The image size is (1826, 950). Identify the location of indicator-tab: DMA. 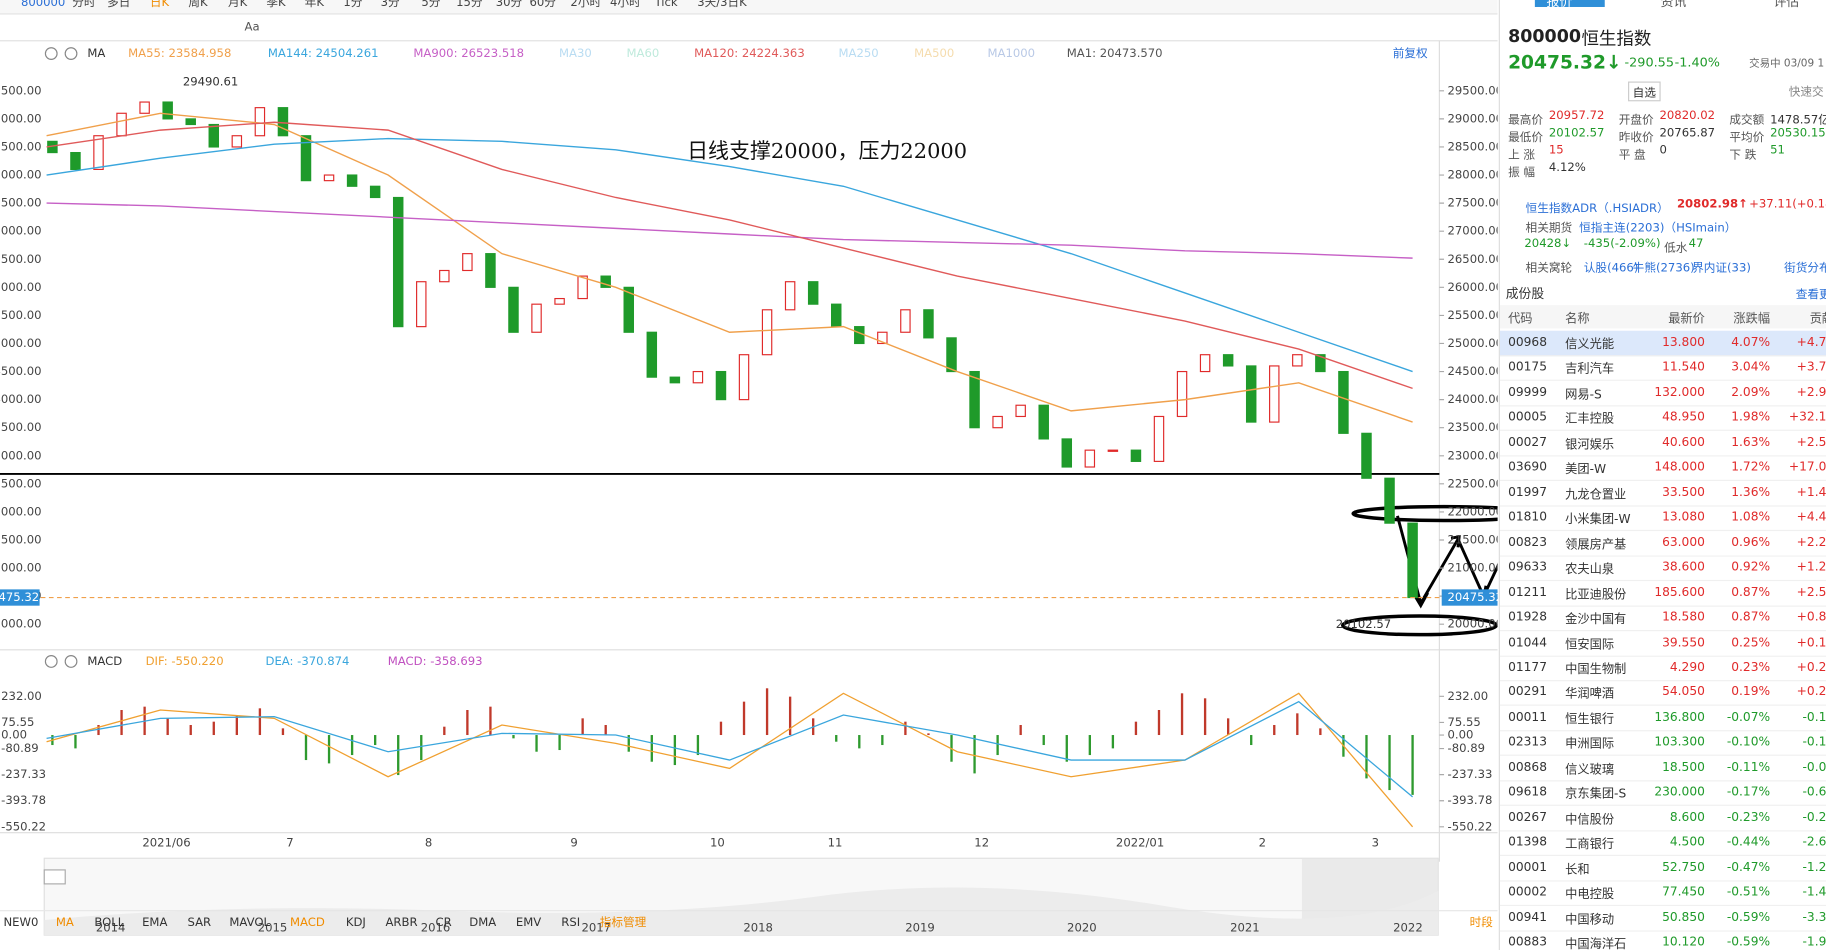
(482, 922).